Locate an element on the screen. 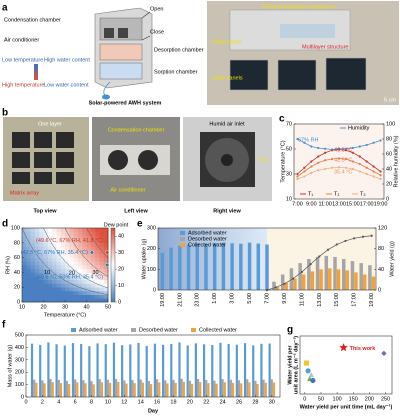  label: Close is located at coordinates (157, 32).